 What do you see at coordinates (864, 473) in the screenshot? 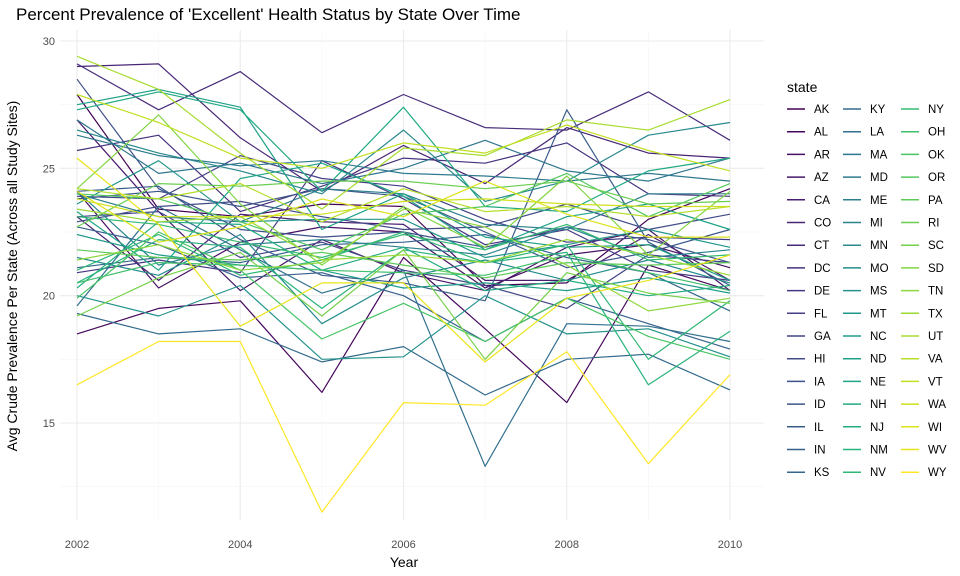
I see `legend-item-nv: NV` at bounding box center [864, 473].